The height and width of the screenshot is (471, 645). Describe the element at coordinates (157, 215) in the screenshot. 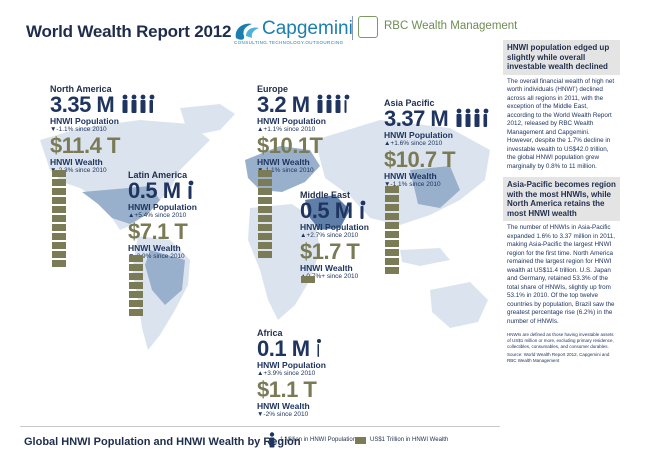

I see `population-change: ▲+5.4% since 2010` at that location.